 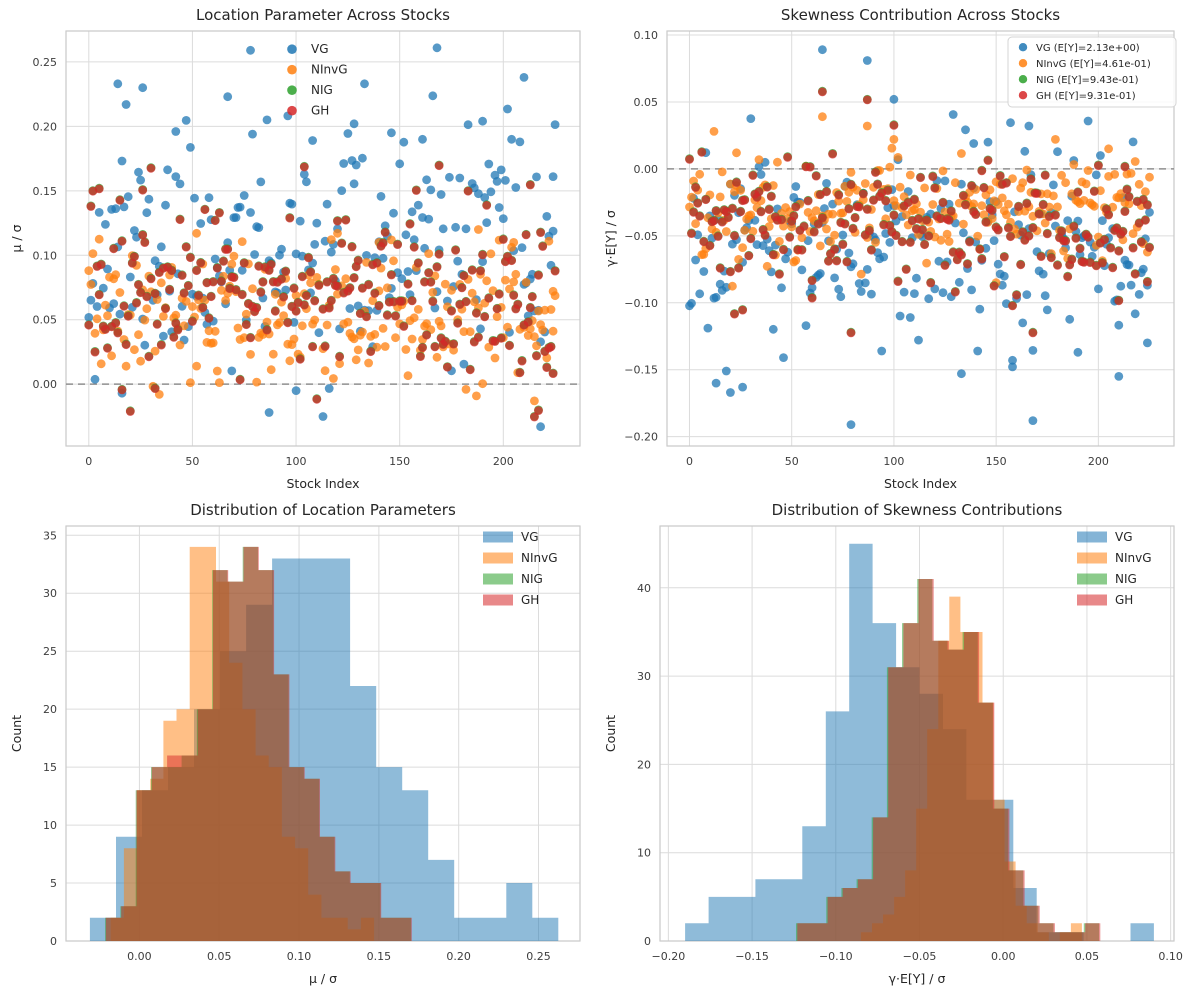 What do you see at coordinates (50, 767) in the screenshot?
I see `y-tick-label: 15` at bounding box center [50, 767].